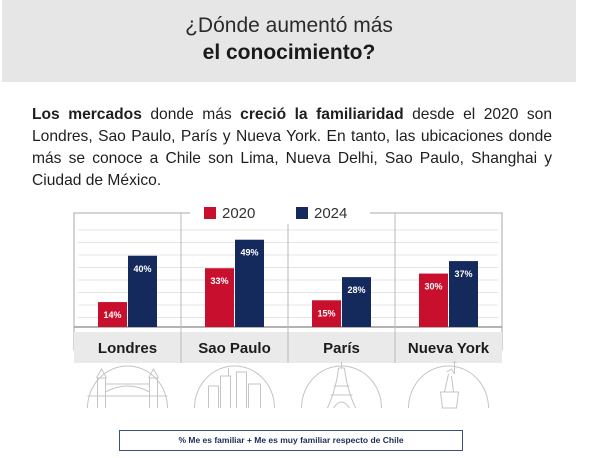  I want to click on data-label: 14%, so click(112, 315).